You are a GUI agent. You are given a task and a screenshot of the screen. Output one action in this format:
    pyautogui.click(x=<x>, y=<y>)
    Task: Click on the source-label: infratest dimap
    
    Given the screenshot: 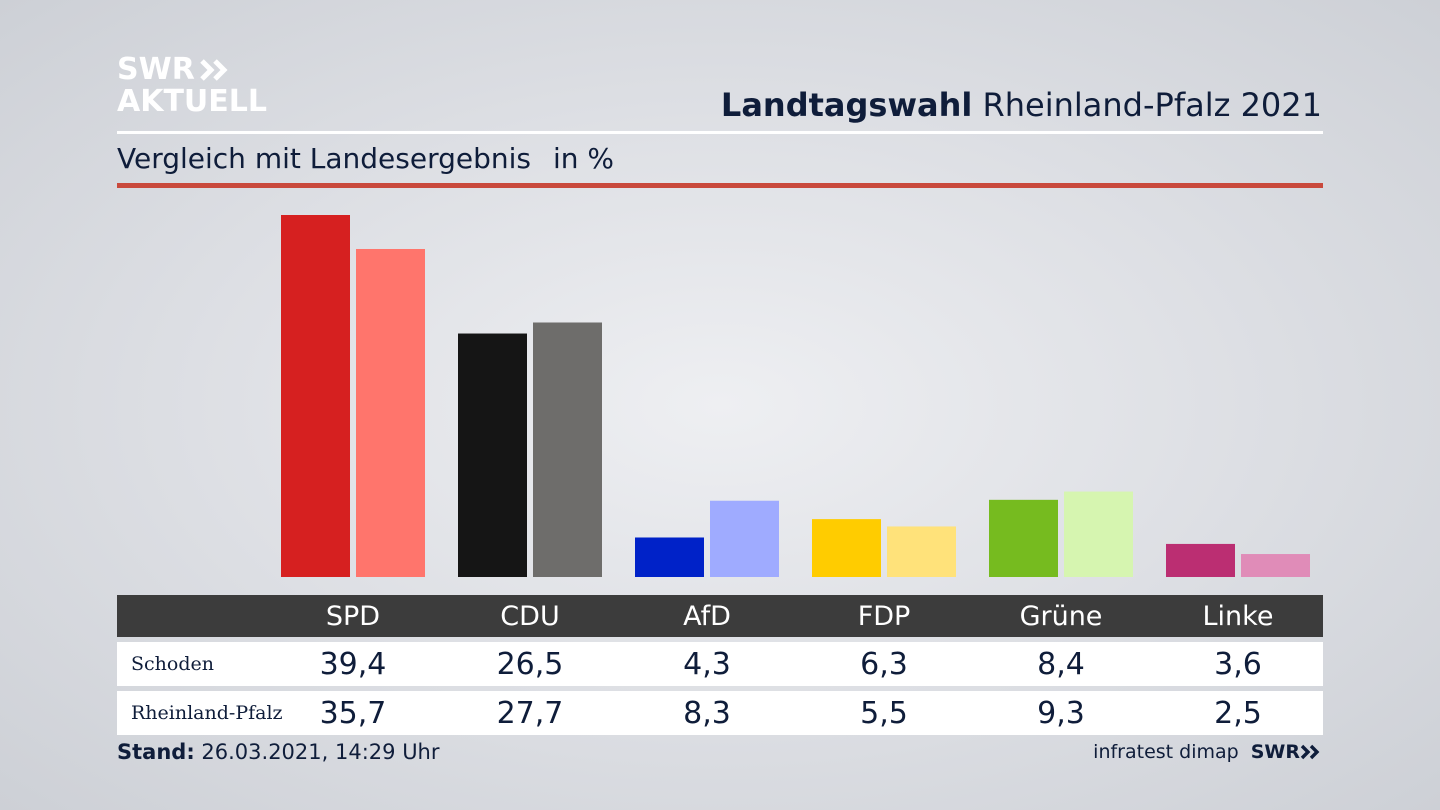 What is the action you would take?
    pyautogui.click(x=1166, y=752)
    